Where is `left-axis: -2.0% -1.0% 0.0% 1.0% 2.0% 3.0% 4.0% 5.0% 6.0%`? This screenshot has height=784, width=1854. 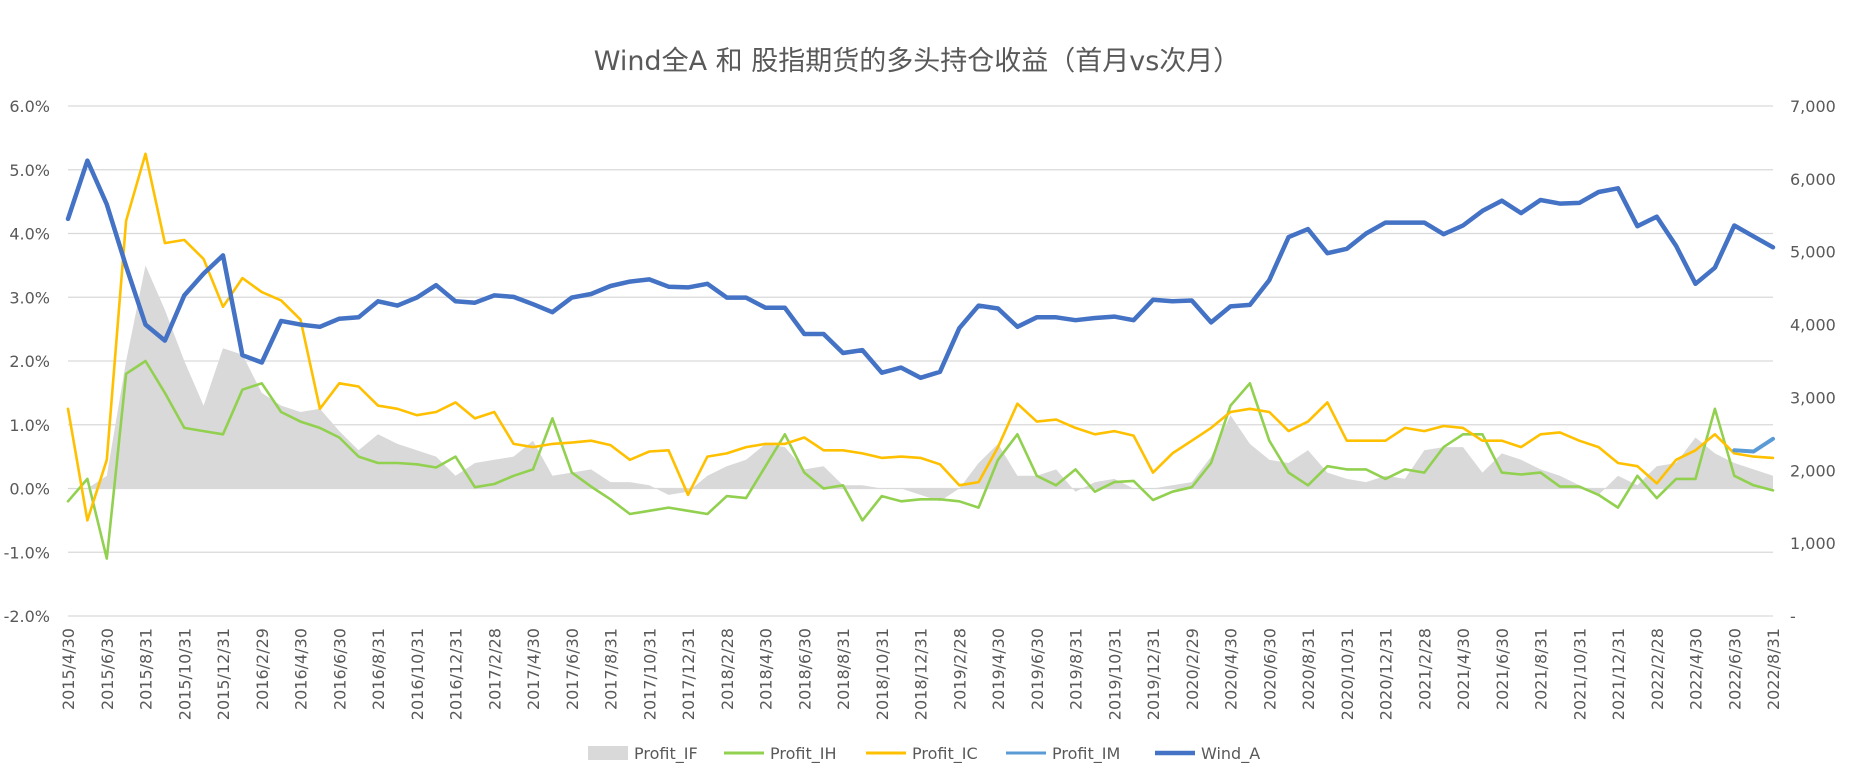 left-axis: -2.0% -1.0% 0.0% 1.0% 2.0% 3.0% 4.0% 5.0% 6.0% is located at coordinates (27, 361).